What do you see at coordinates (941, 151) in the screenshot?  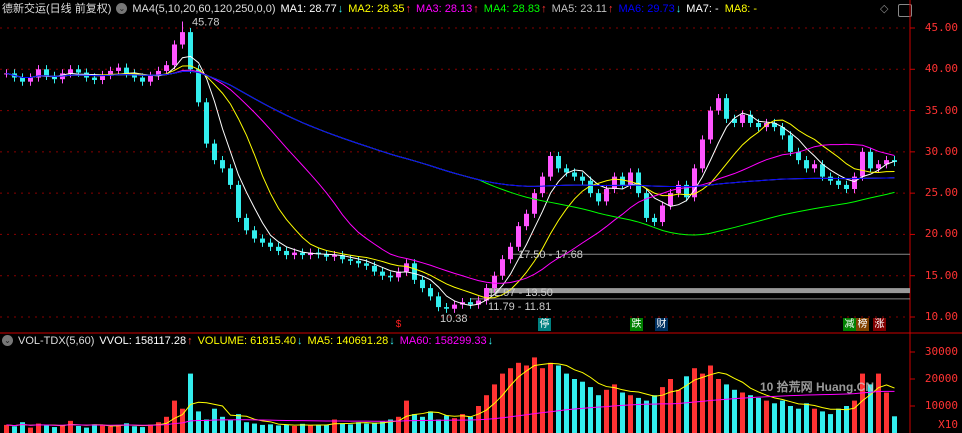 I see `price-axis-label: 30.00` at bounding box center [941, 151].